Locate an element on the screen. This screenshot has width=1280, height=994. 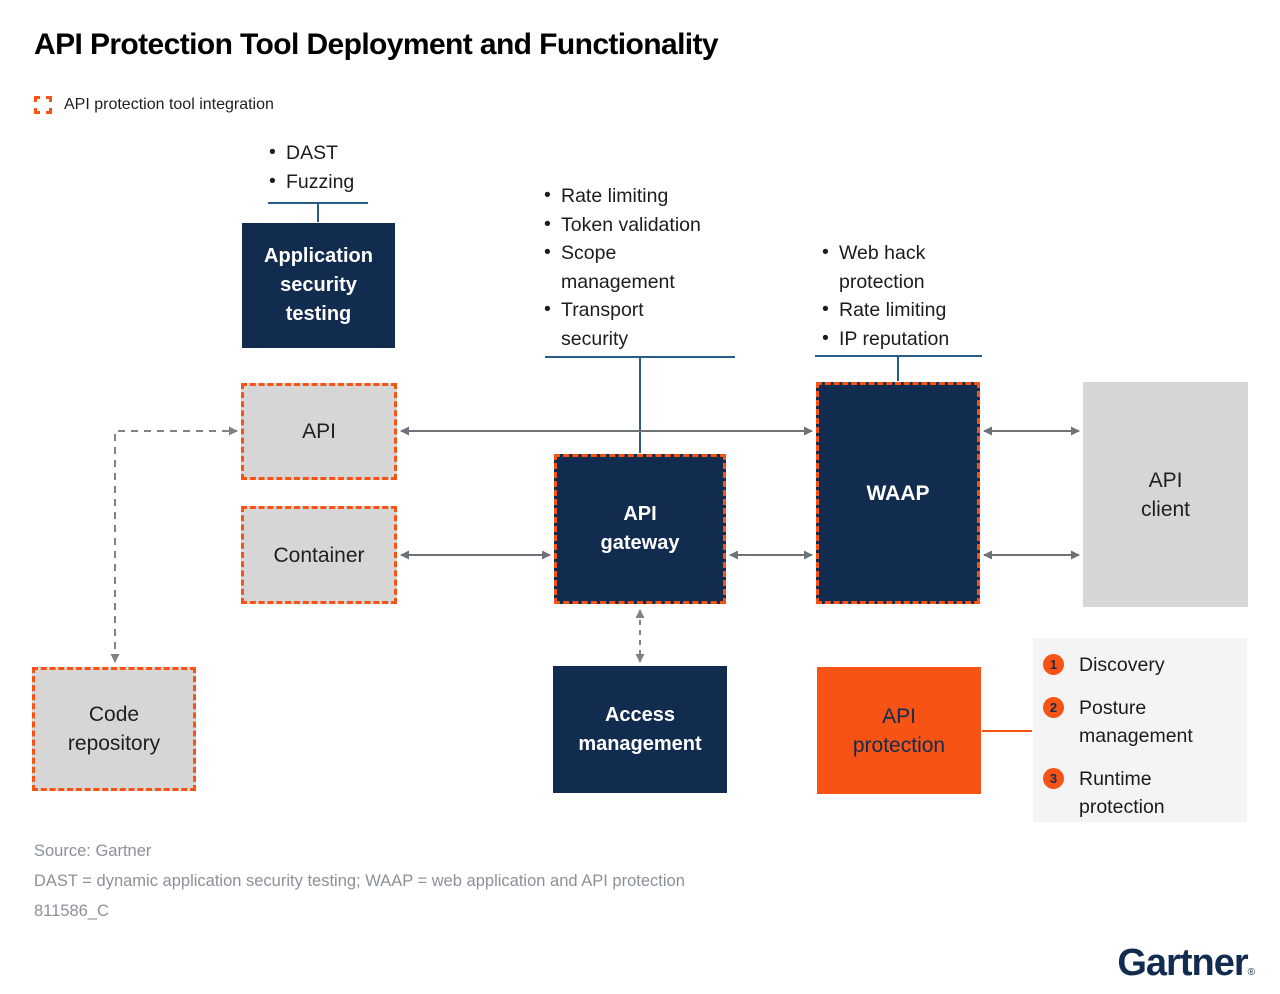
source-note: Source: Gartner is located at coordinates (93, 851).